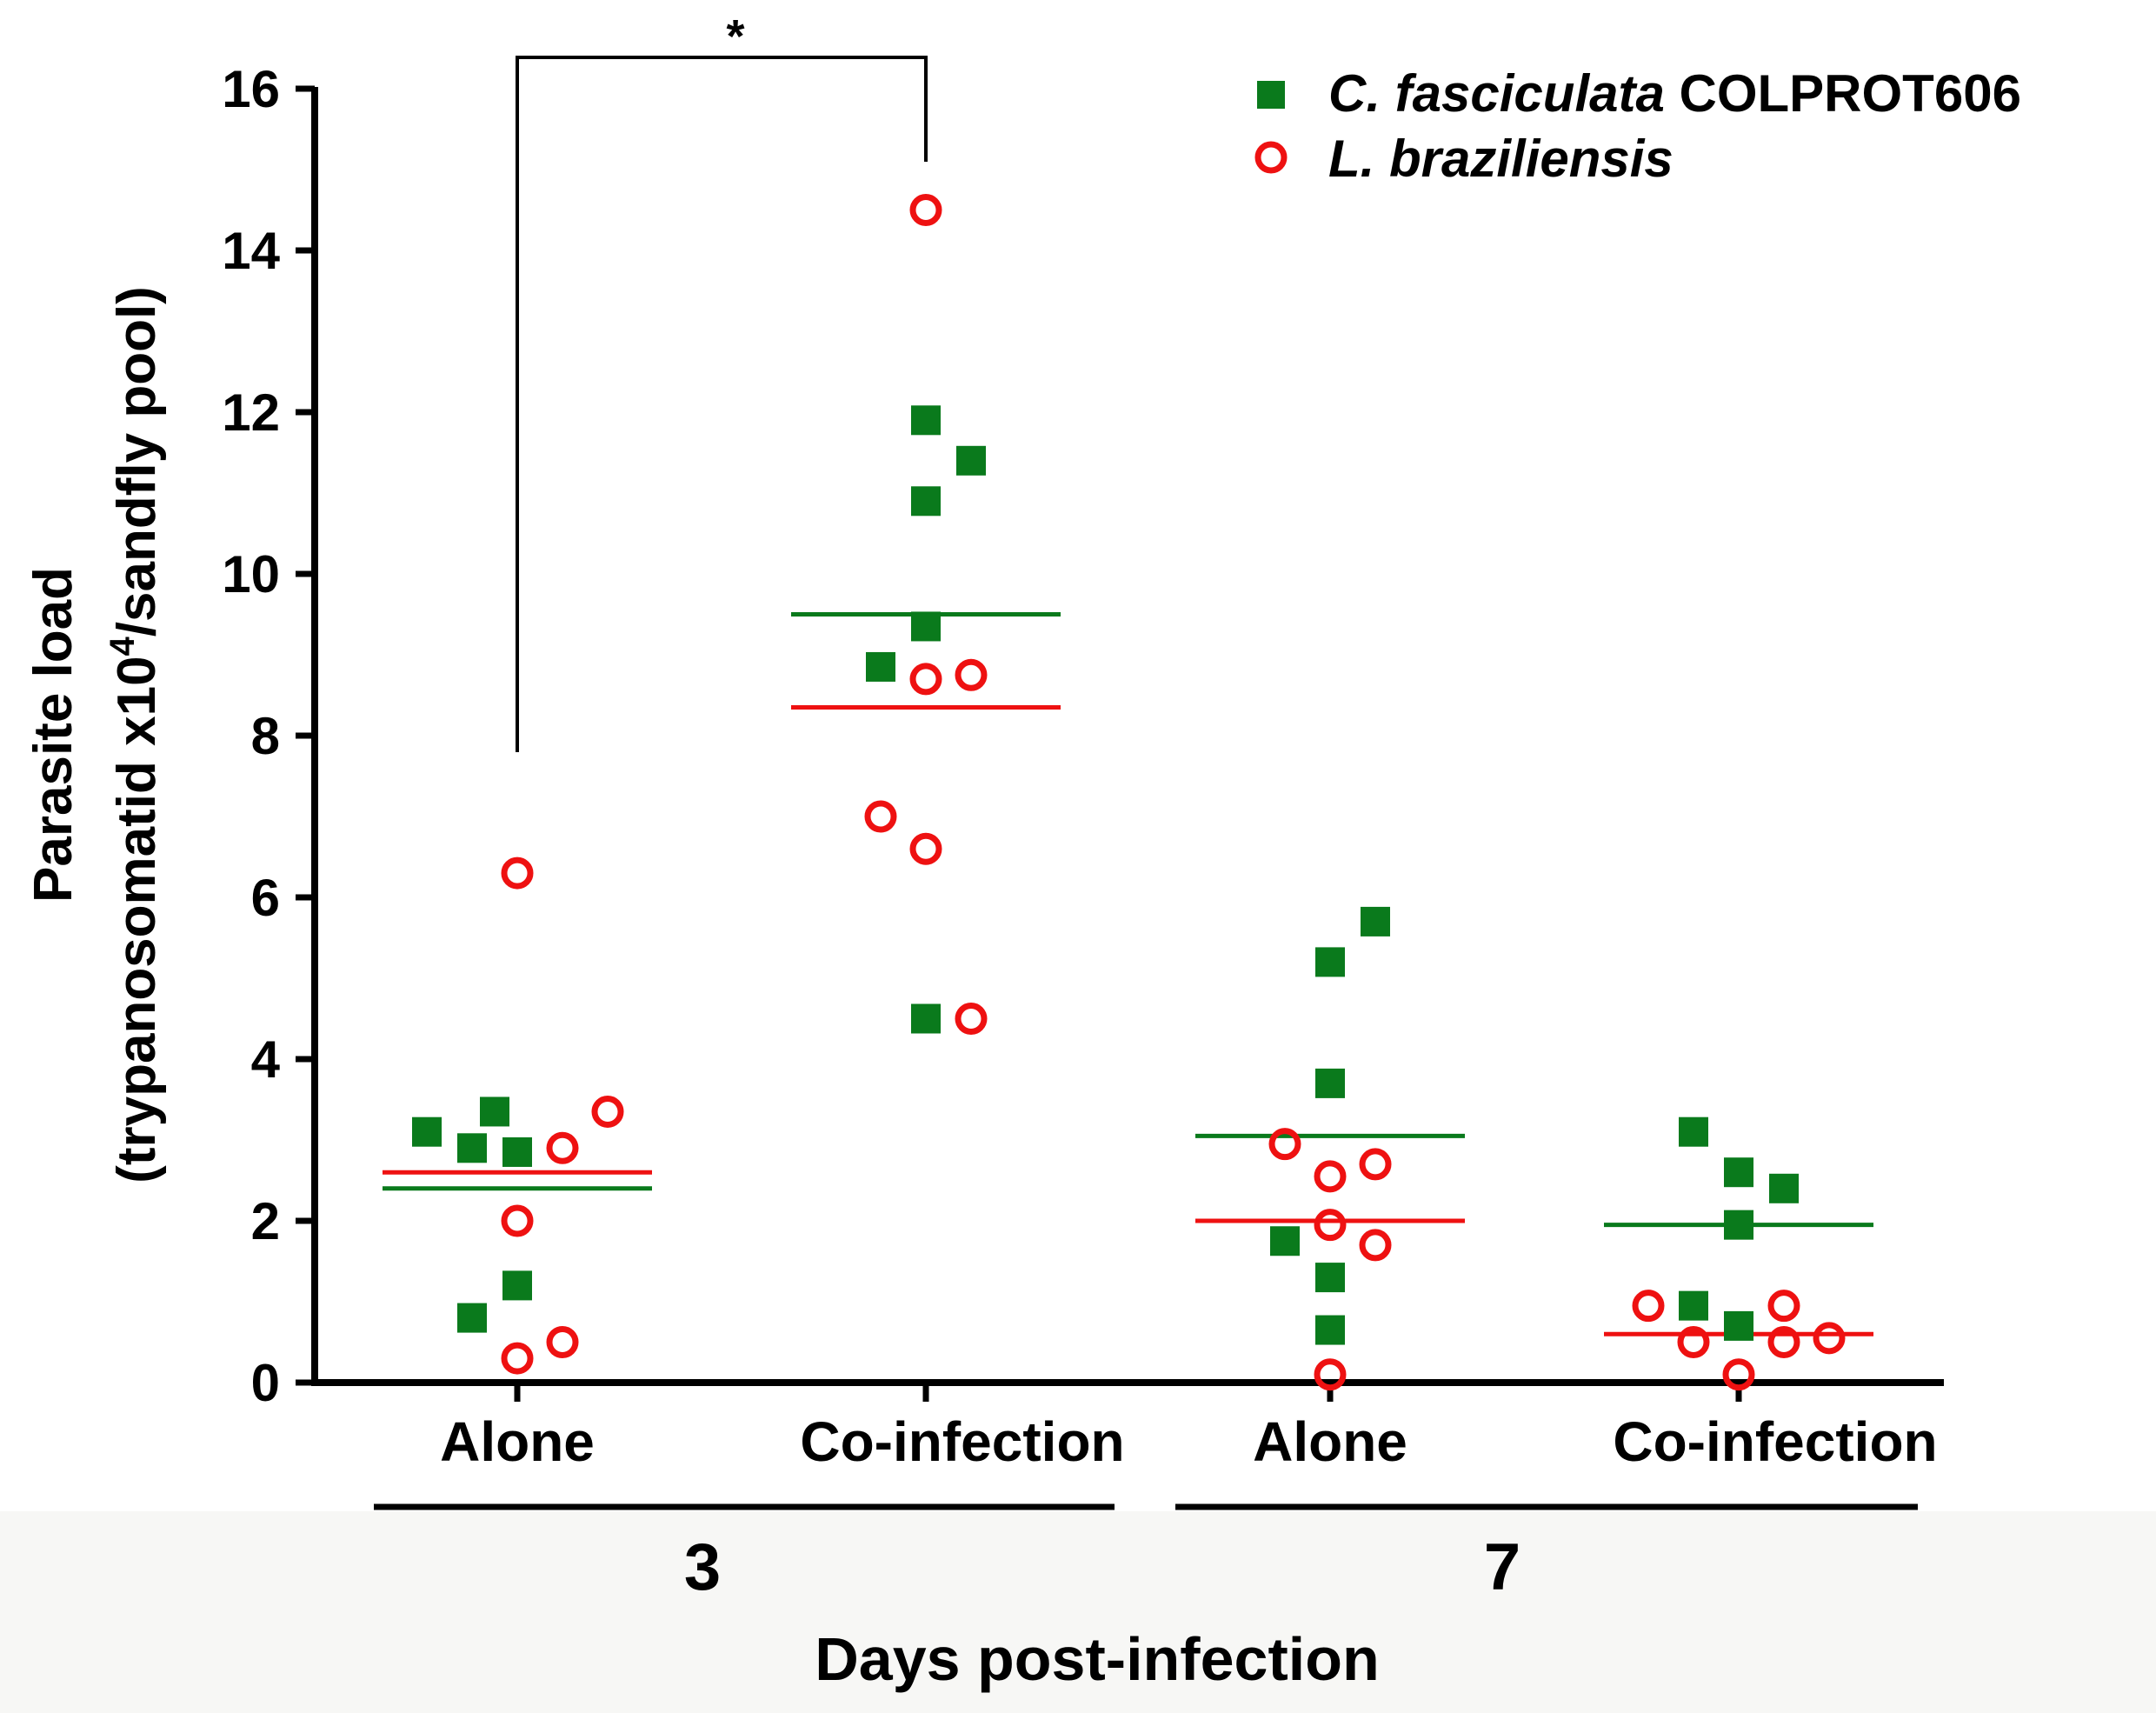 This screenshot has height=1713, width=2156. What do you see at coordinates (137, 919) in the screenshot?
I see `y-axis-label-prefix: (trypanosomatid x10` at bounding box center [137, 919].